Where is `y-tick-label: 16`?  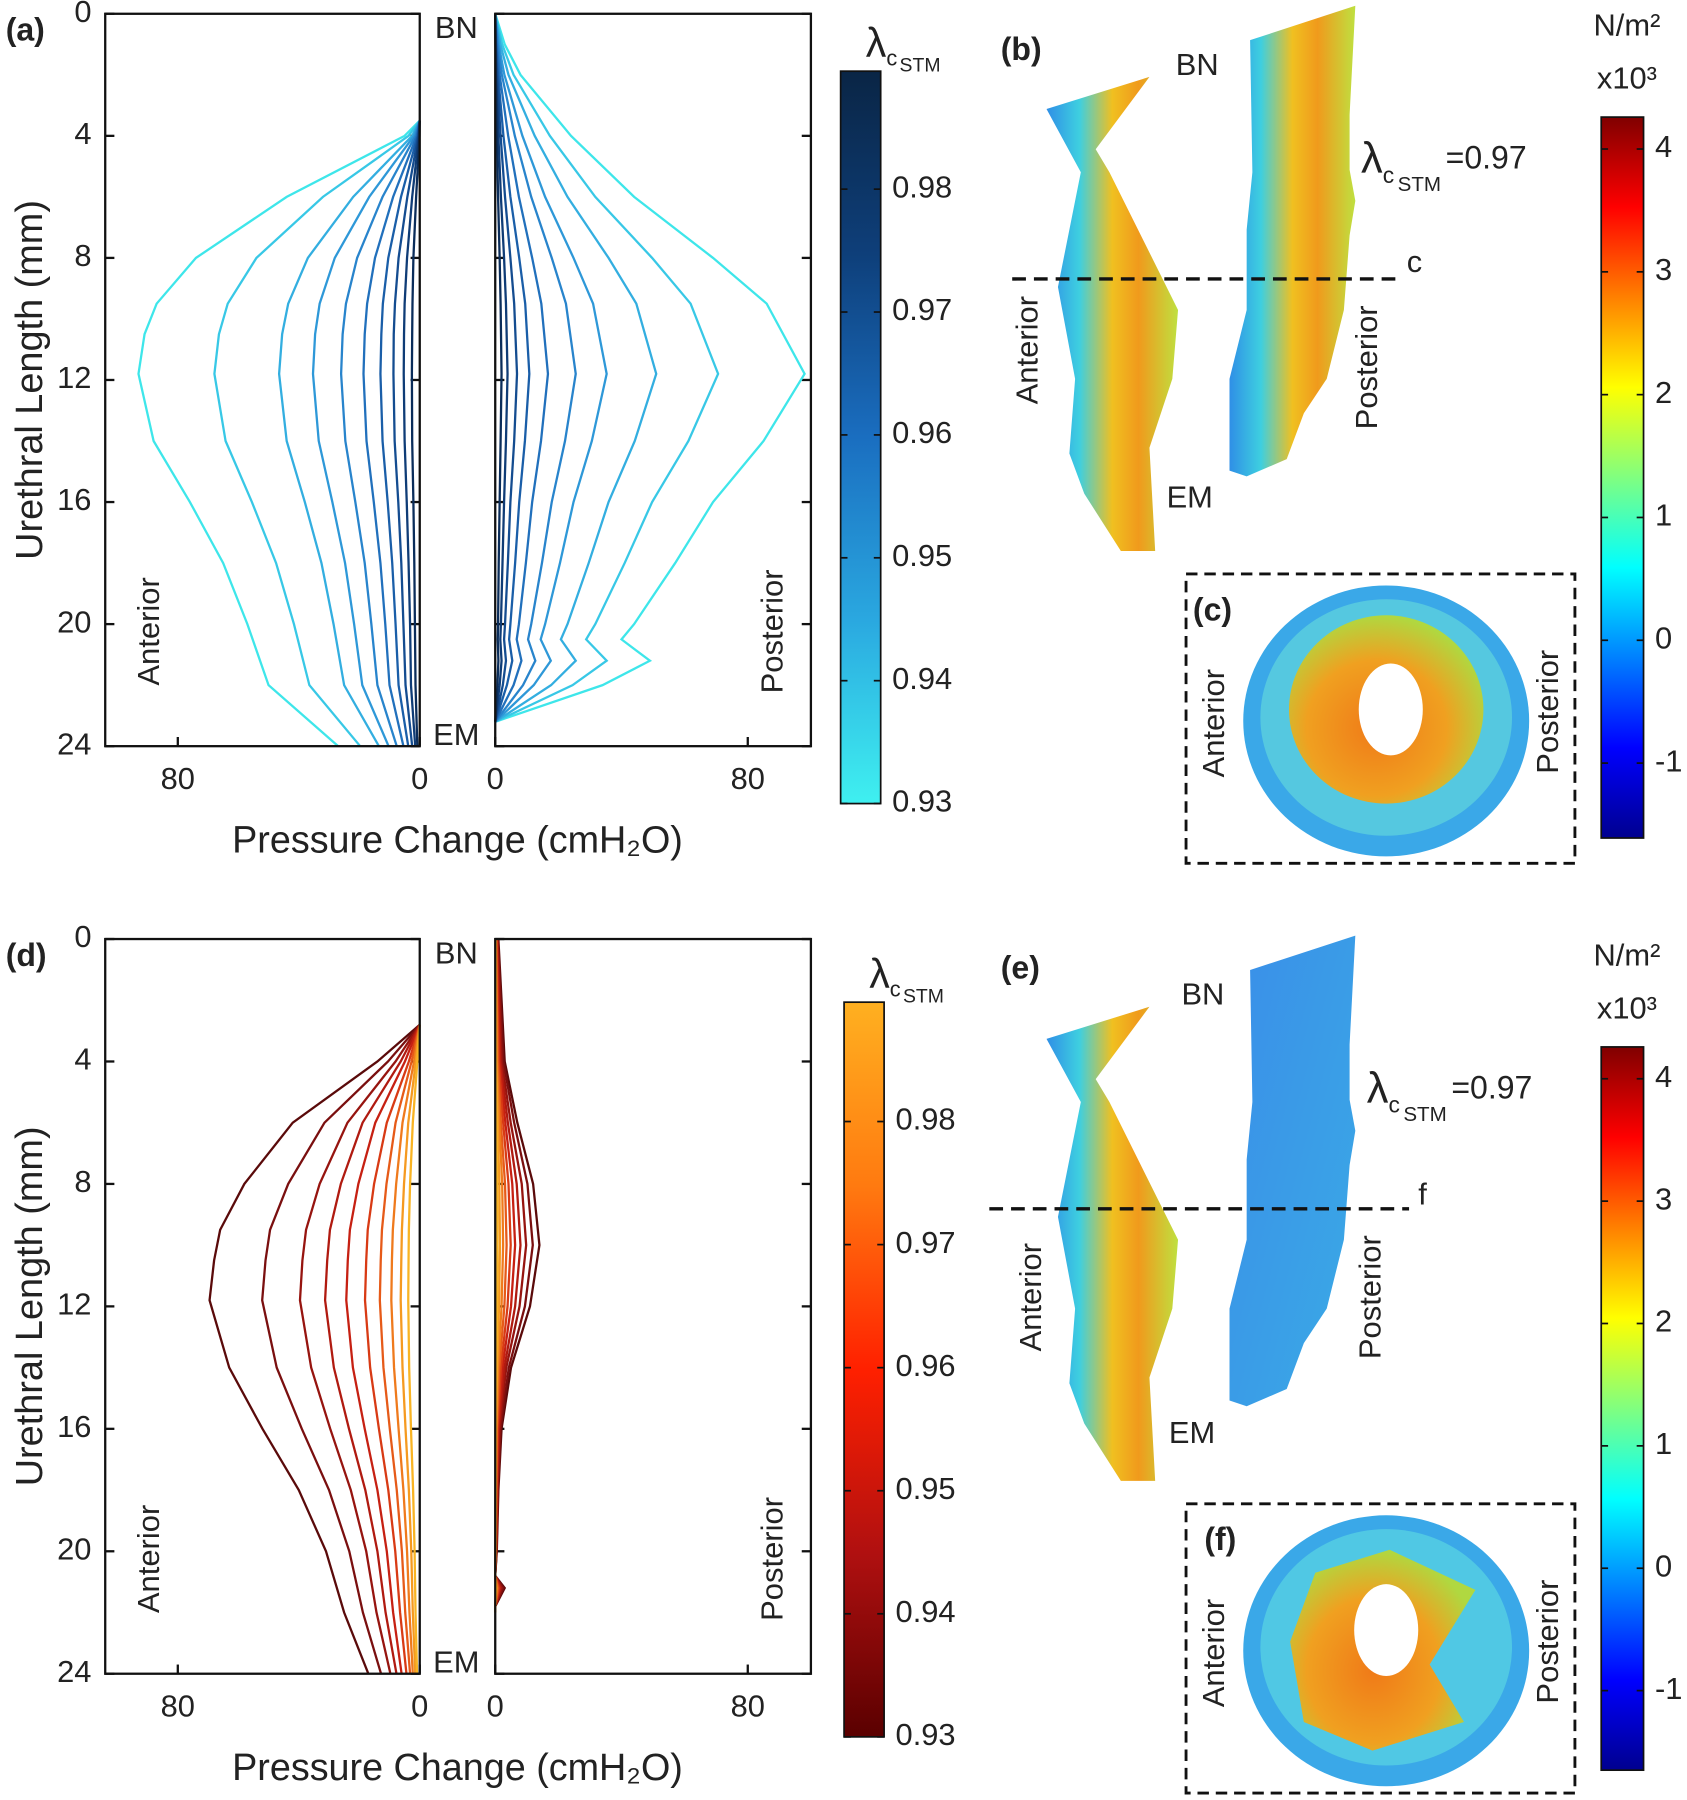 y-tick-label: 16 is located at coordinates (74, 1426).